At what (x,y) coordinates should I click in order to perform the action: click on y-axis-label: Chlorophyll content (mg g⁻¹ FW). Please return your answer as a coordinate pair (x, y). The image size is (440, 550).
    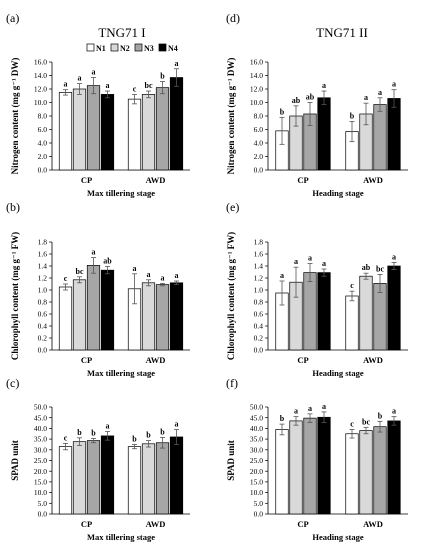
    Looking at the image, I should click on (231, 296).